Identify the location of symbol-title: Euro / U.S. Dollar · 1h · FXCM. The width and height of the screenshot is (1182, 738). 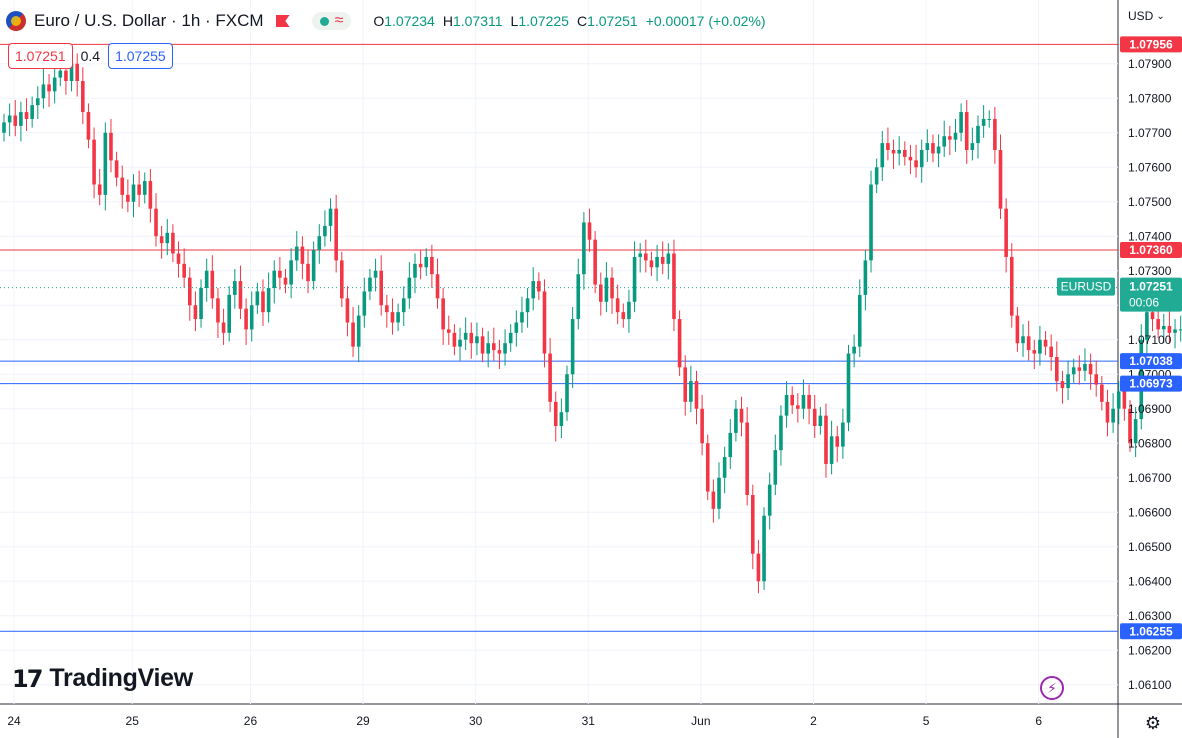
(149, 20).